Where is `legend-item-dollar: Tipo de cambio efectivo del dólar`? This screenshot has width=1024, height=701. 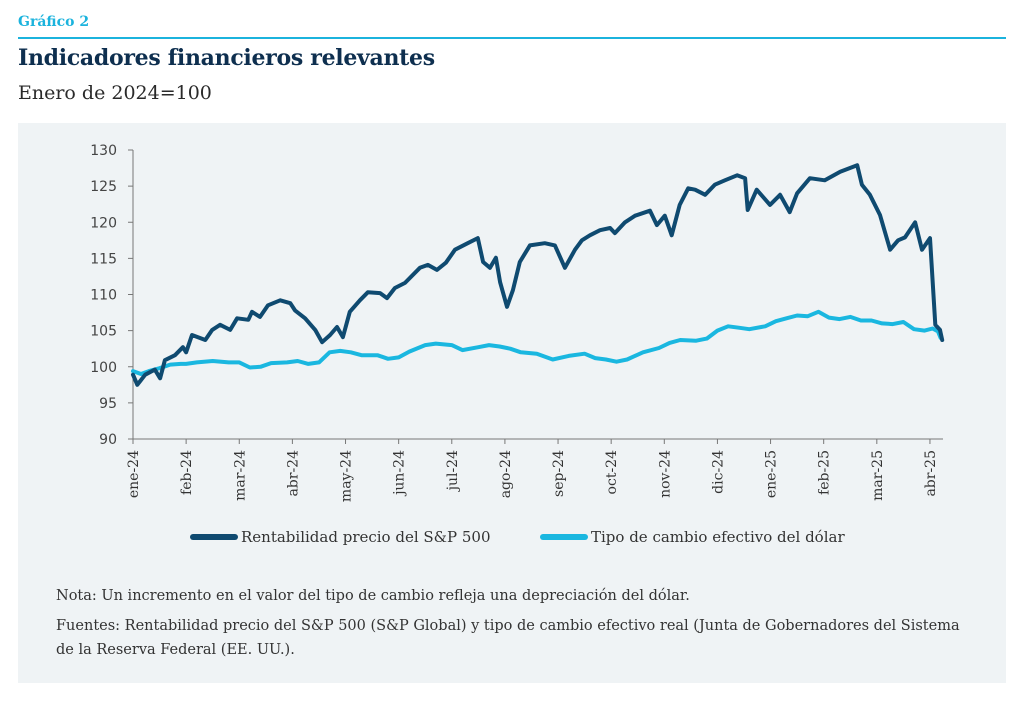 legend-item-dollar: Tipo de cambio efectivo del dólar is located at coordinates (692, 537).